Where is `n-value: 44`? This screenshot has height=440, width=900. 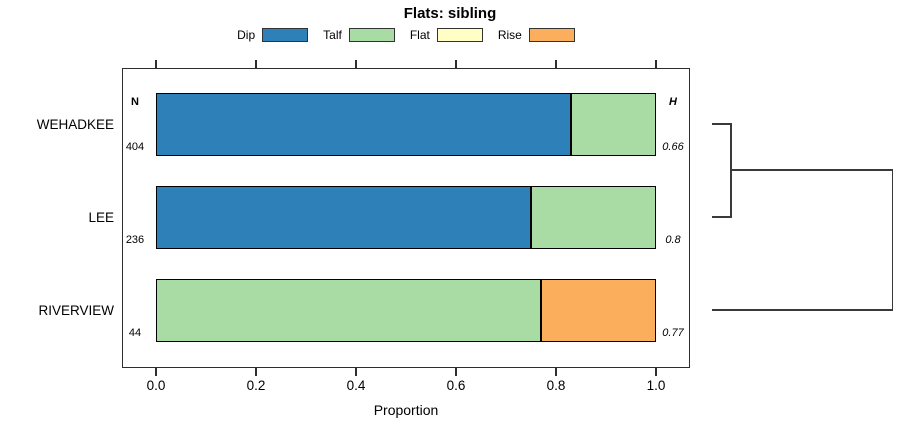
n-value: 44 is located at coordinates (135, 333).